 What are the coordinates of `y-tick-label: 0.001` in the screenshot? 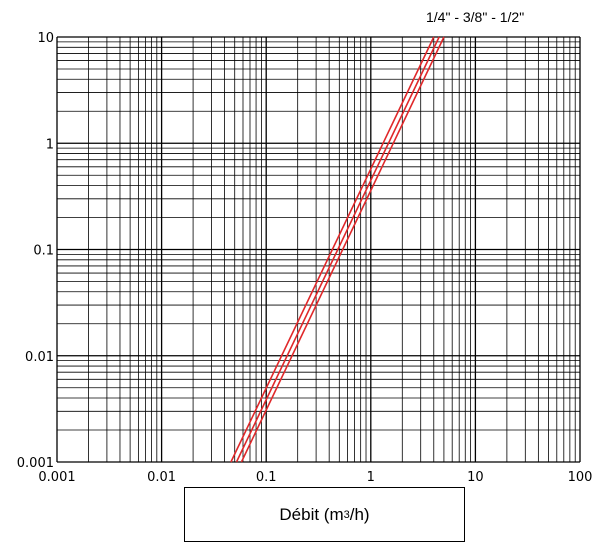 It's located at (35, 463).